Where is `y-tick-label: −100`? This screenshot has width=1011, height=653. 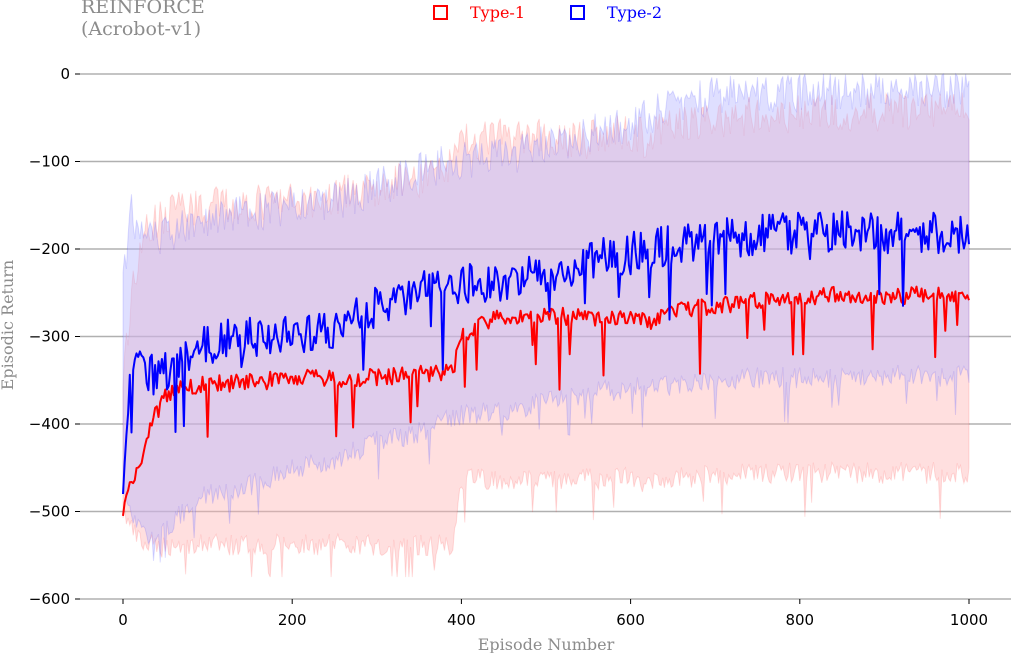
y-tick-label: −100 is located at coordinates (49, 162).